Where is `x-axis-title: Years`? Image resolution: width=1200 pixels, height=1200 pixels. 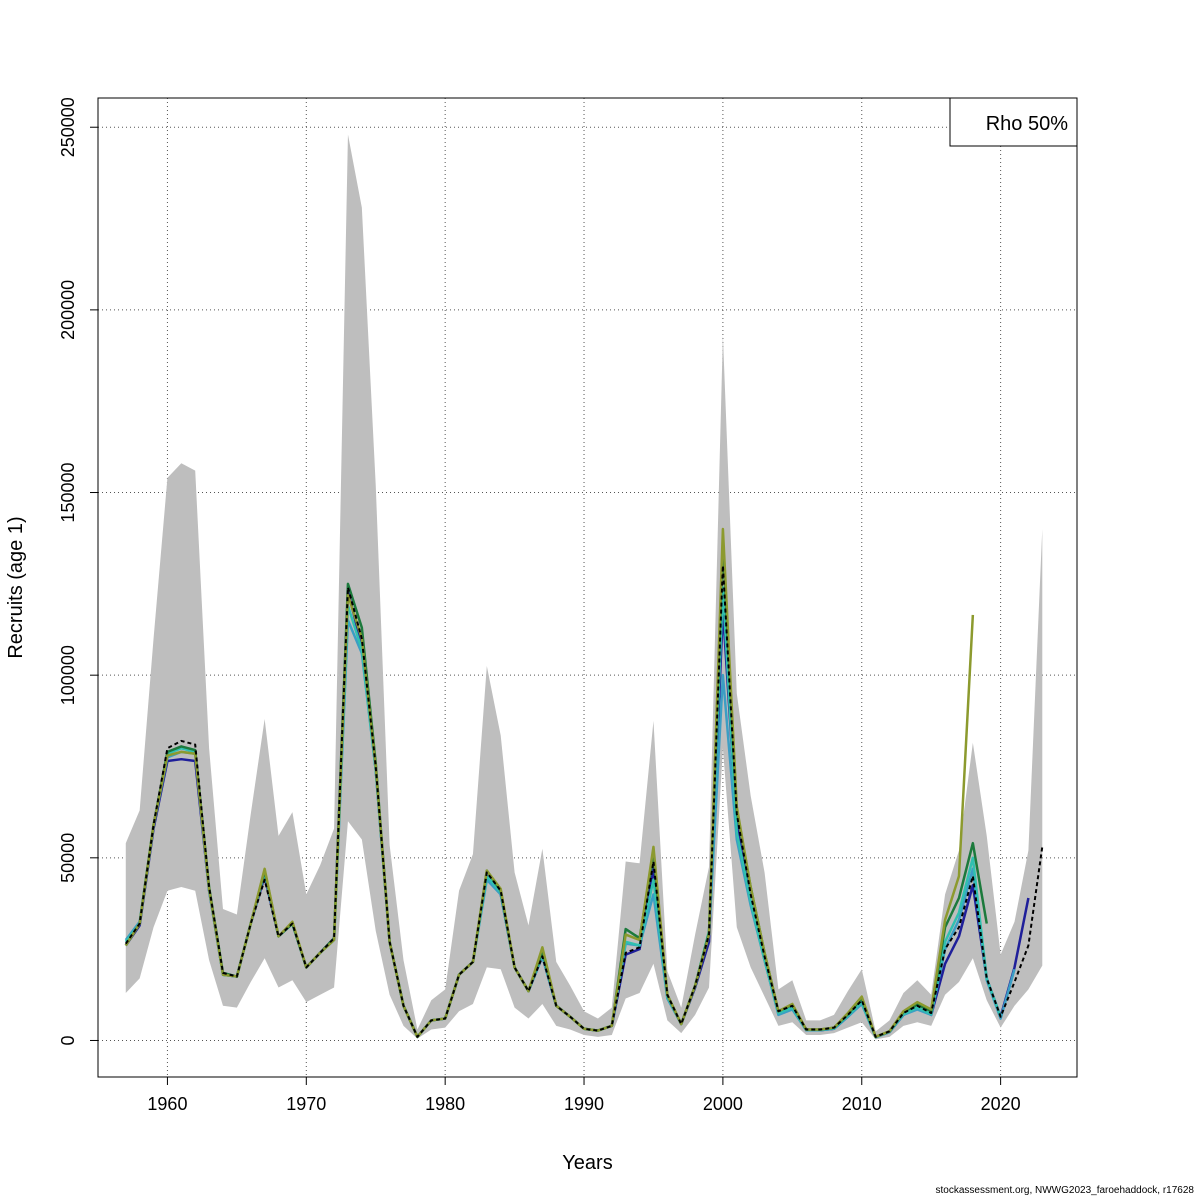 x-axis-title: Years is located at coordinates (587, 1163).